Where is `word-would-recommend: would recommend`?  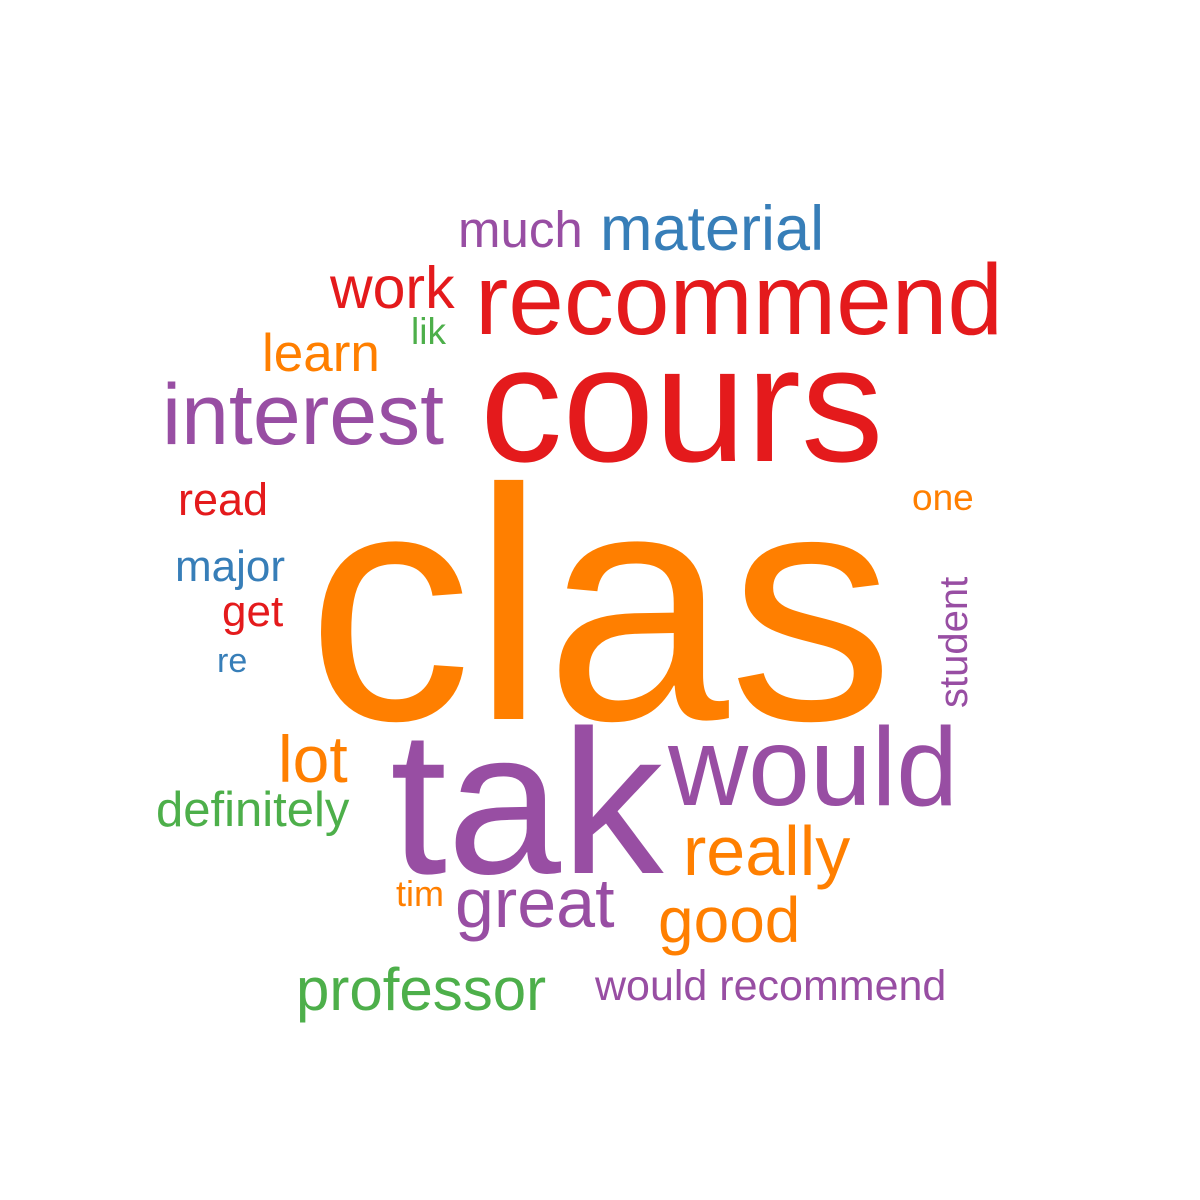
word-would-recommend: would recommend is located at coordinates (771, 986).